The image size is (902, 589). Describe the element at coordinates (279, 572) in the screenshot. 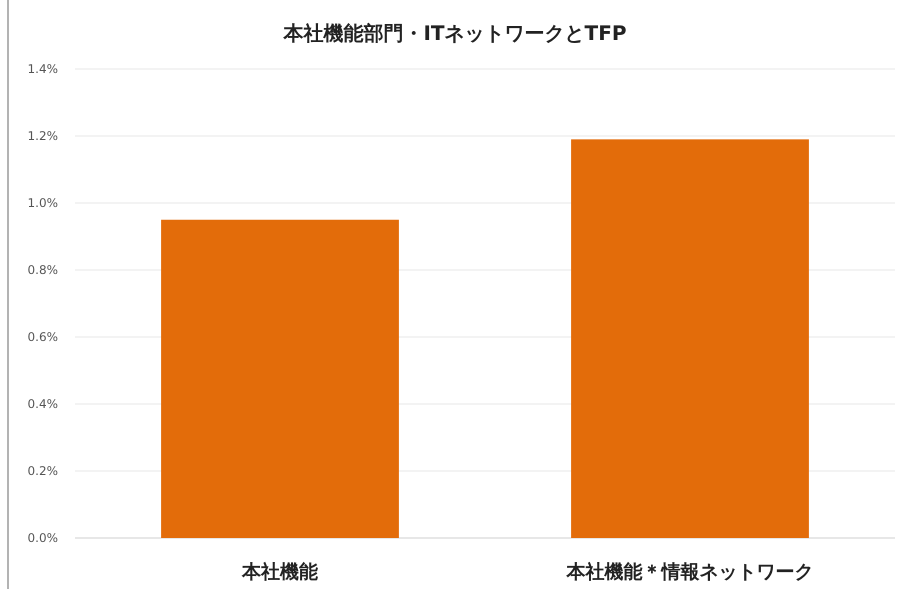

I see `x-tick-label: 本社機能` at that location.